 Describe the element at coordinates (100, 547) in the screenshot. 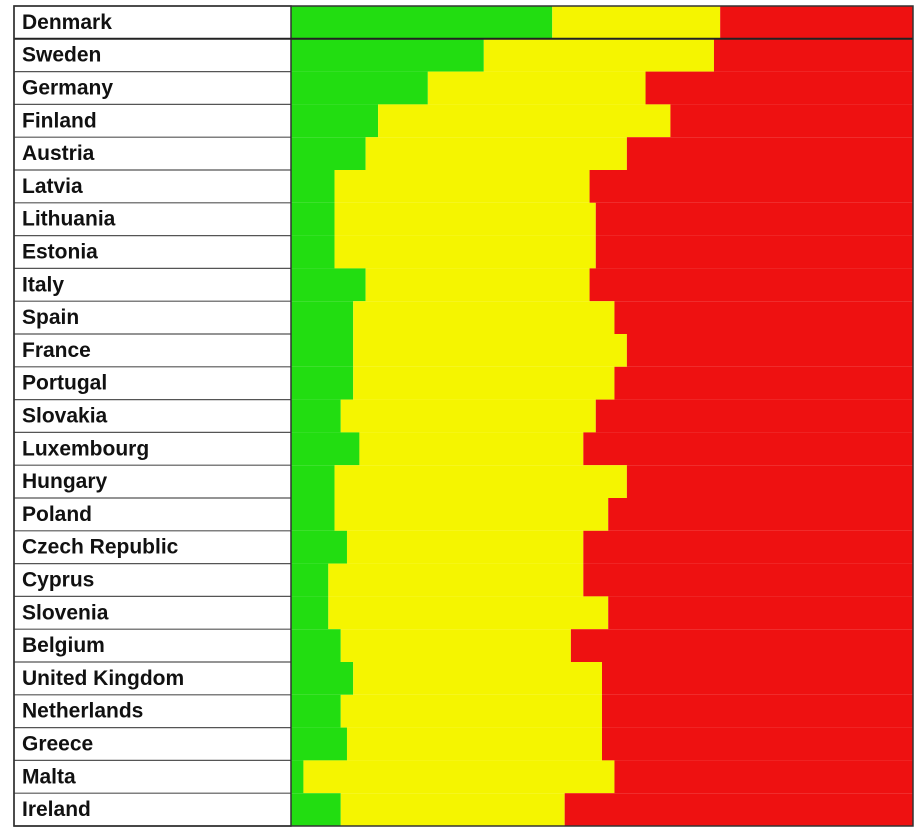

I see `row-label: Czech Republic` at that location.